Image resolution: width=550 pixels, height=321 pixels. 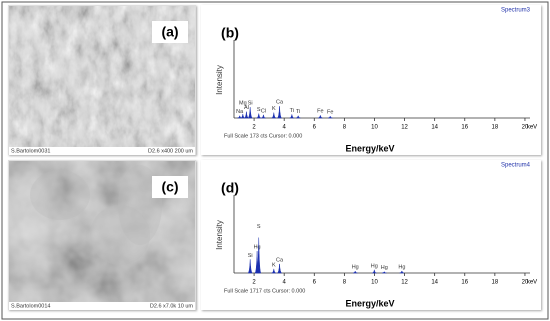 I want to click on panel-label: (b), so click(x=230, y=33).